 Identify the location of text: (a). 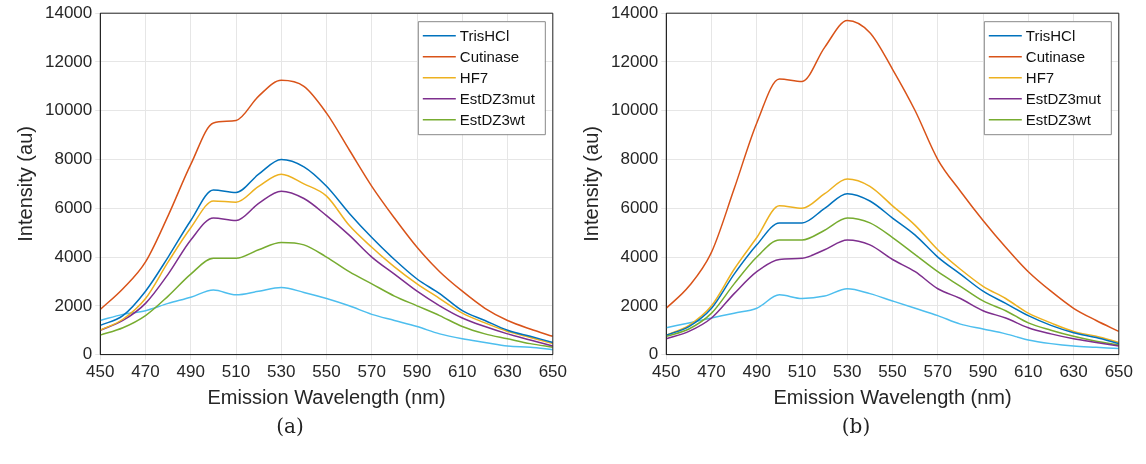
(290, 426).